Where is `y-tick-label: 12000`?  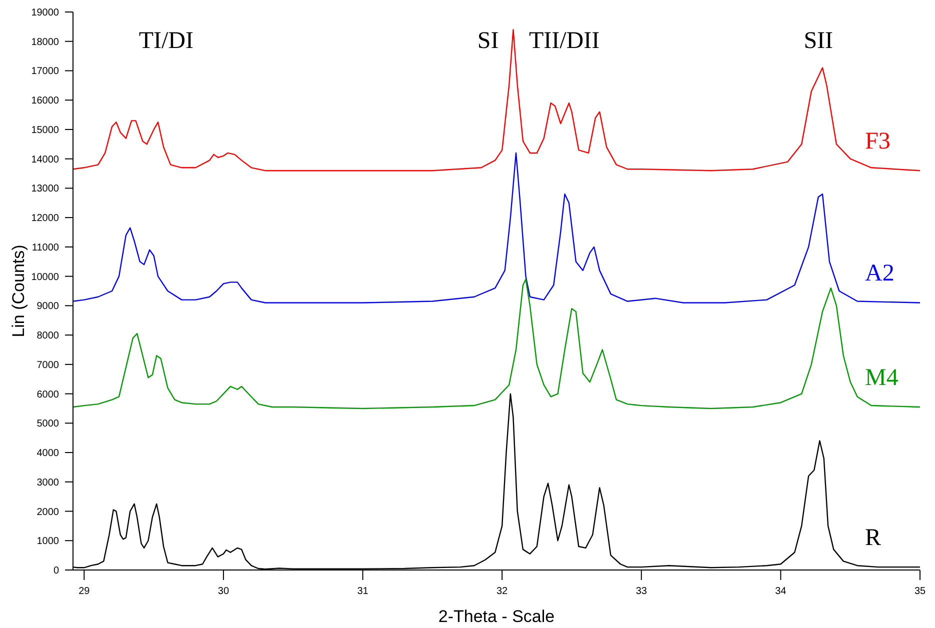 y-tick-label: 12000 is located at coordinates (45, 218).